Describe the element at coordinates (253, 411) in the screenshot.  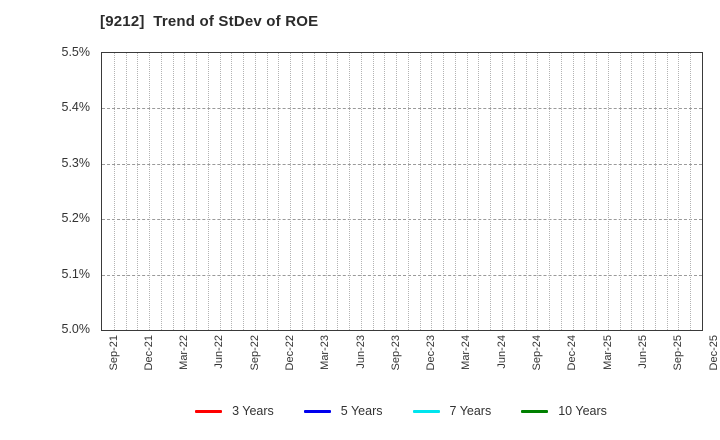
I see `legend-item-label: 3 Years` at that location.